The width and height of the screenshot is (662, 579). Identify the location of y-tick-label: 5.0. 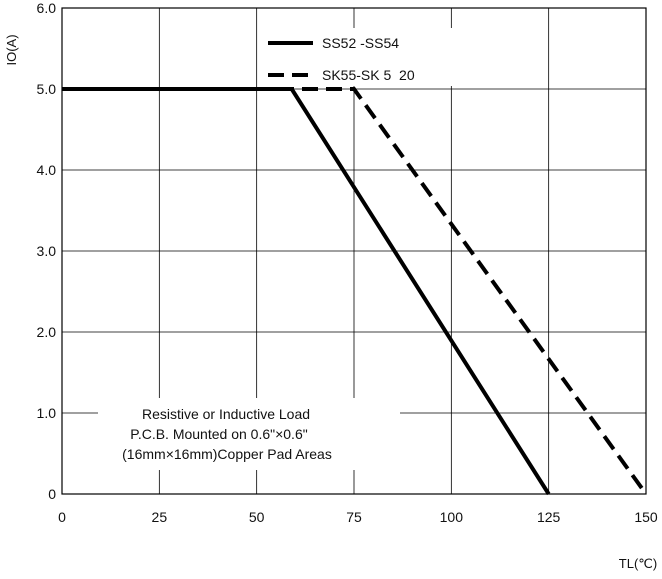
(47, 89).